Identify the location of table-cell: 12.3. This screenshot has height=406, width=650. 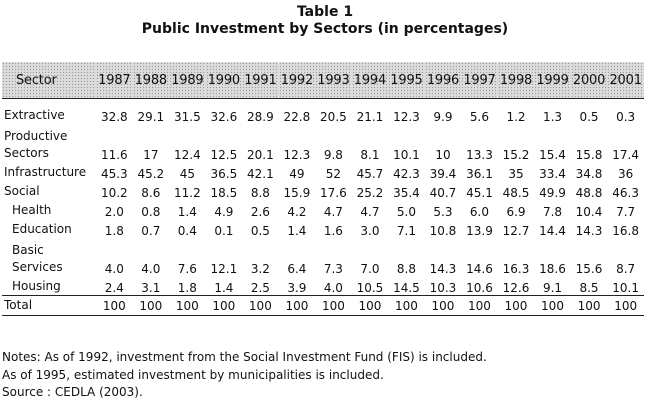
(406, 117).